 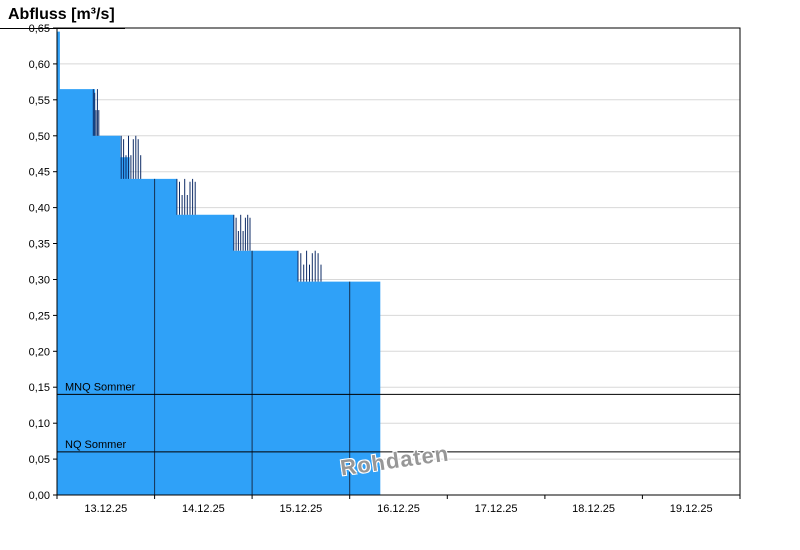 I want to click on ref-line-label: MNQ Sommer, so click(x=100, y=387).